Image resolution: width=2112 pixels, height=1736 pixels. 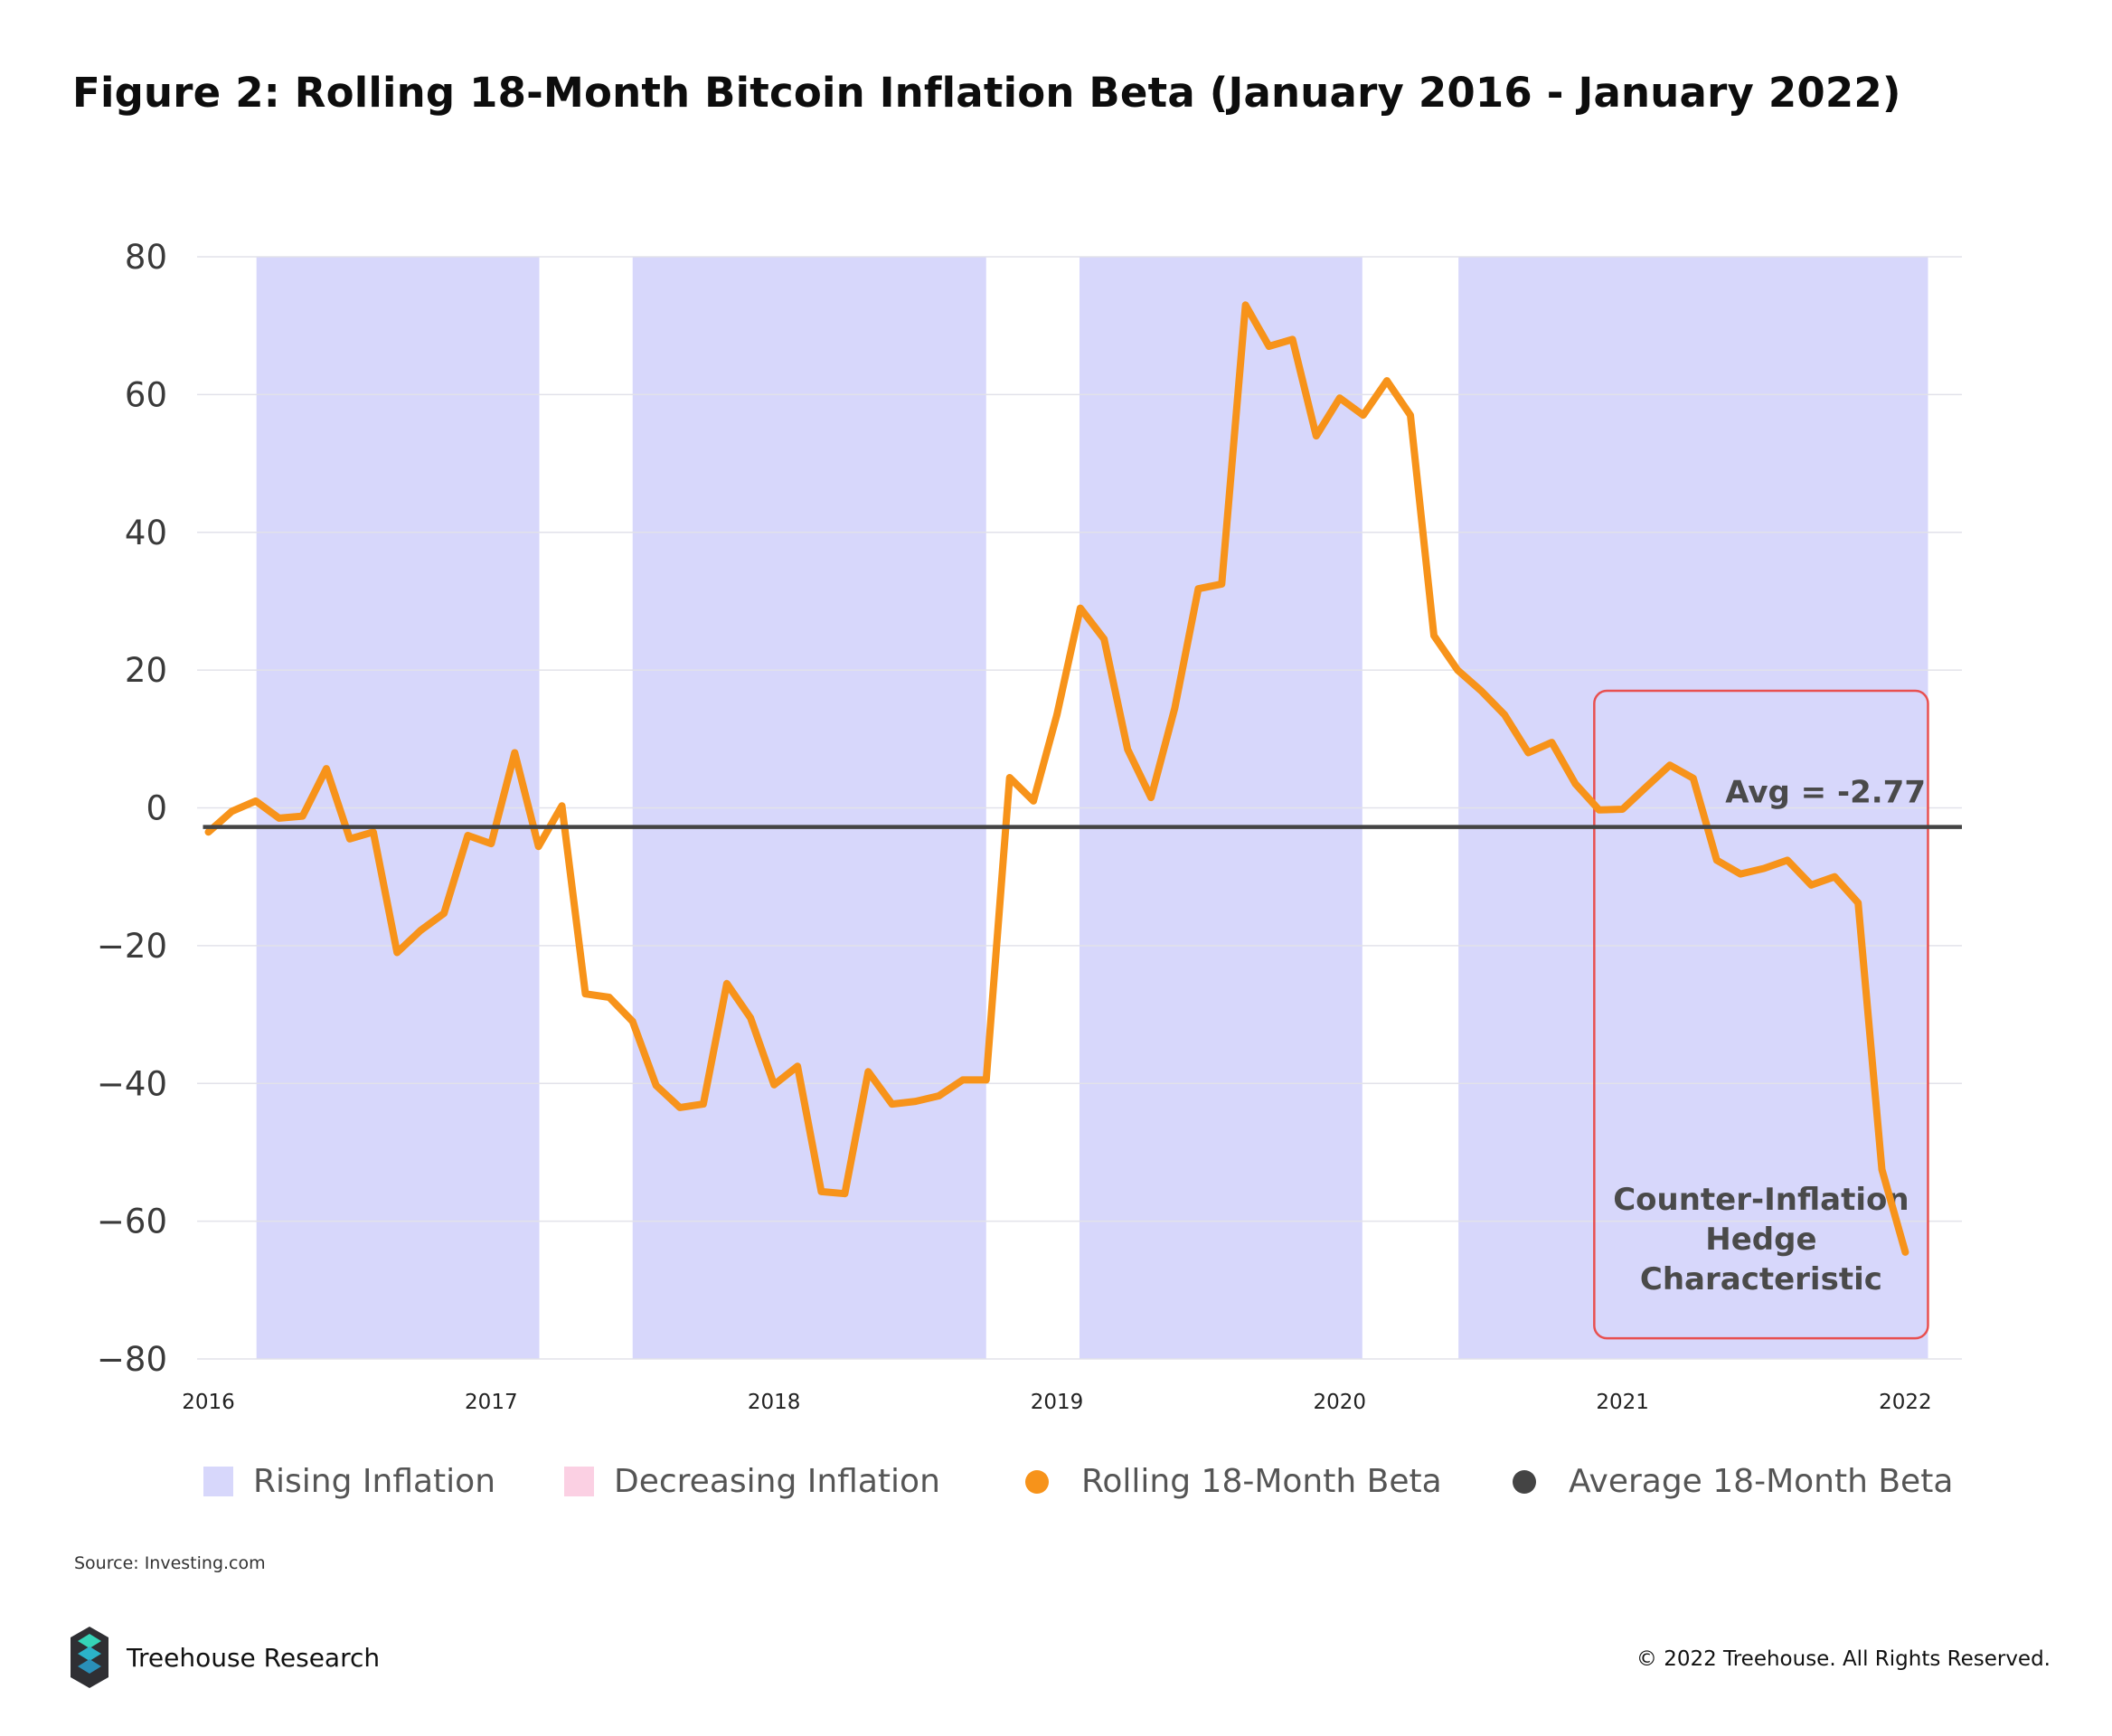 What do you see at coordinates (156, 808) in the screenshot?
I see `y-tick-label: 0` at bounding box center [156, 808].